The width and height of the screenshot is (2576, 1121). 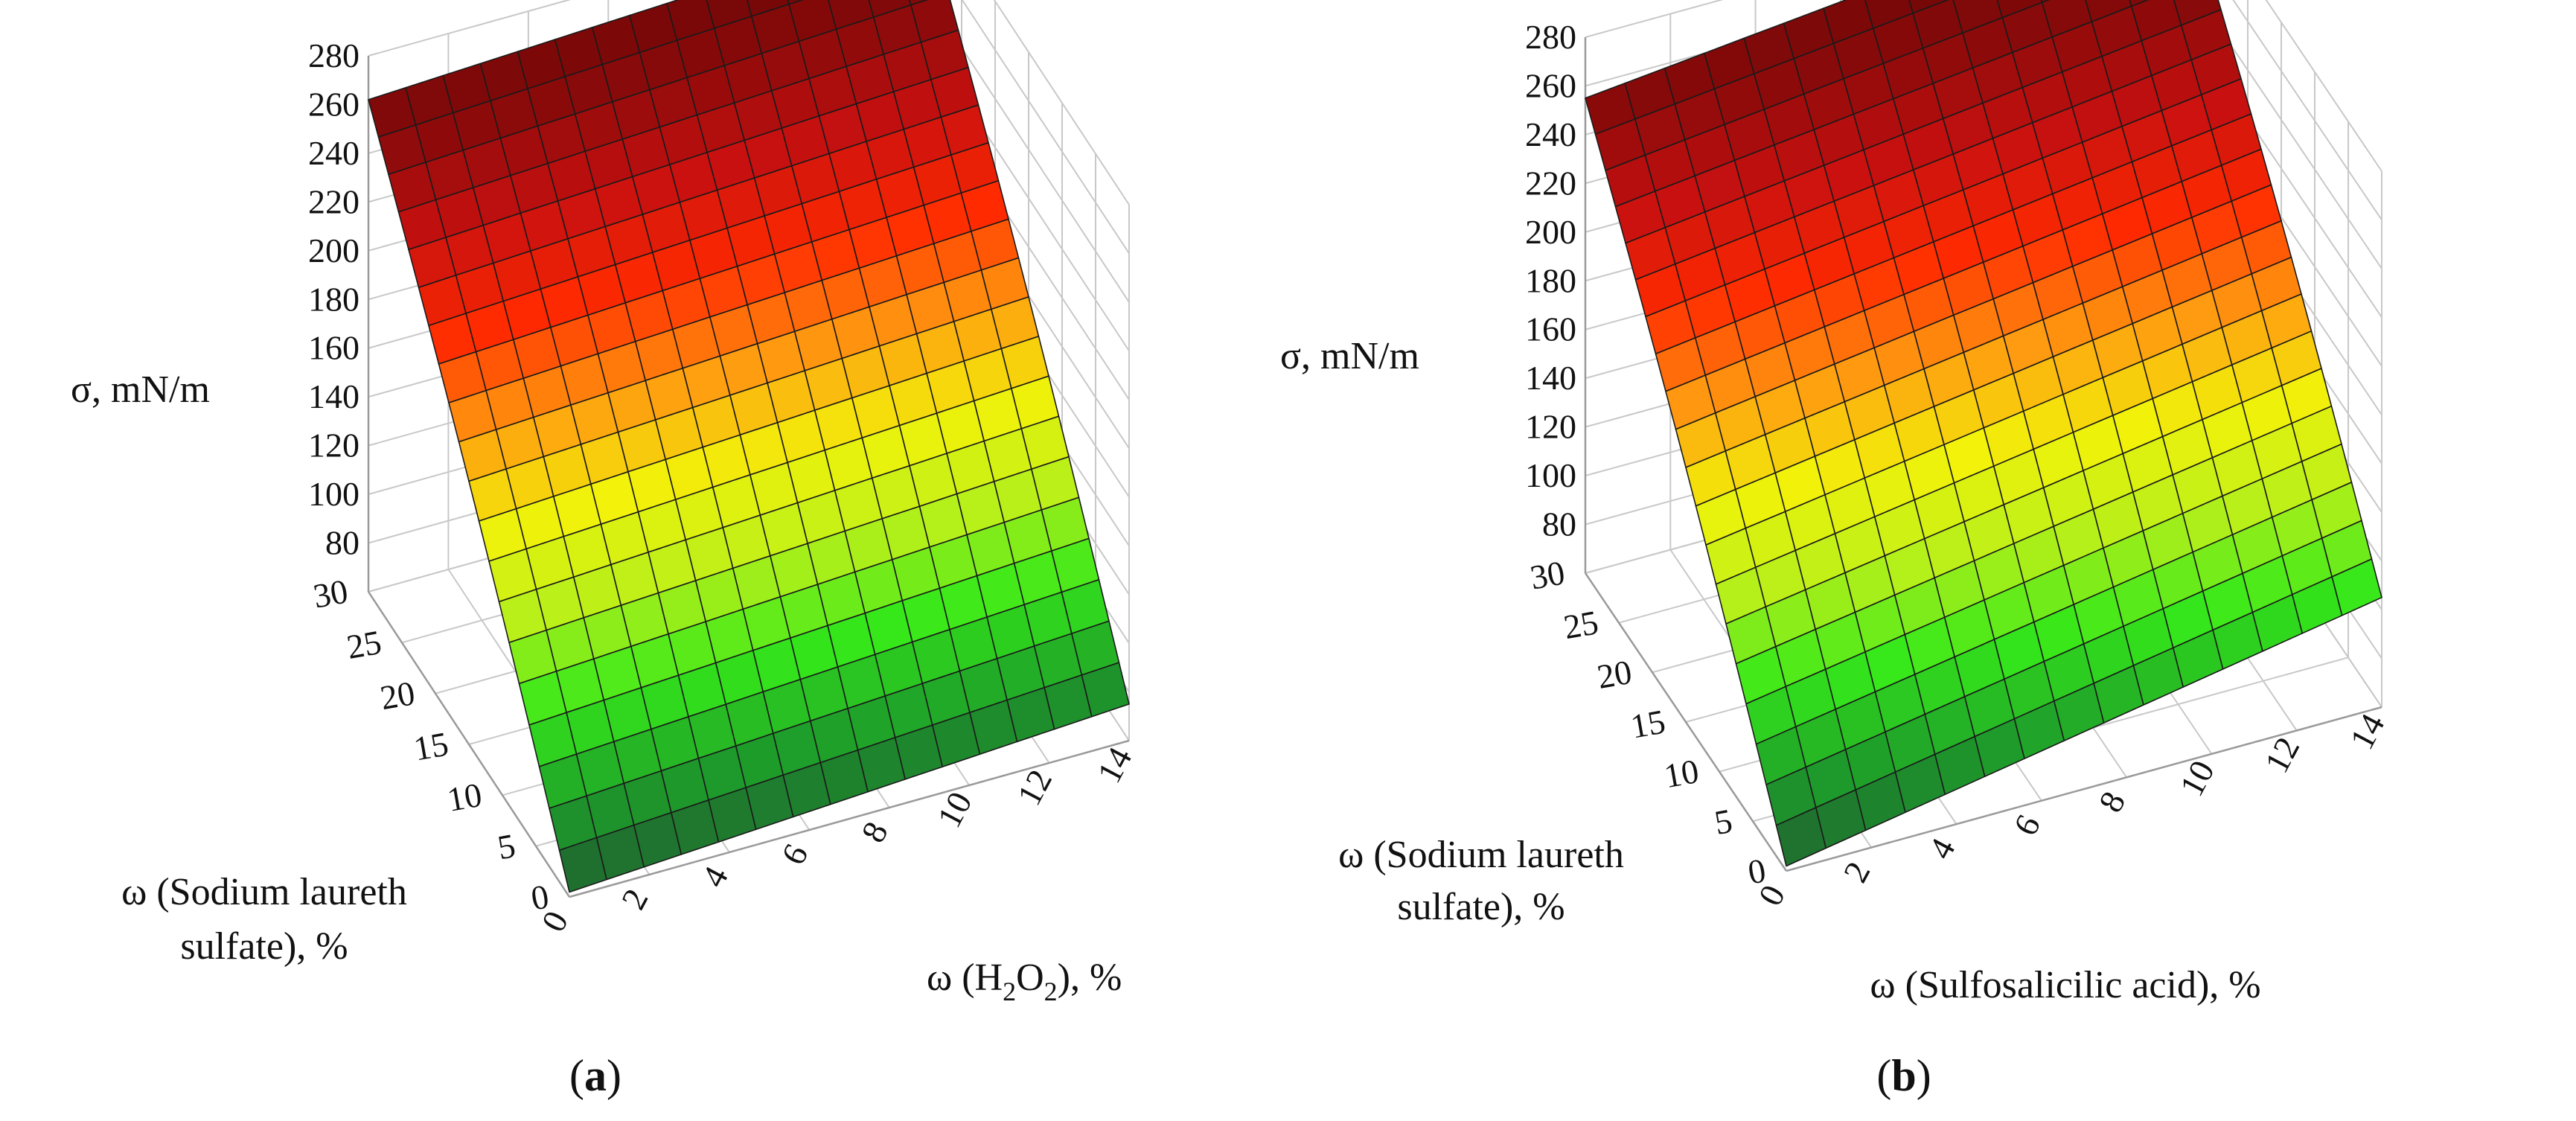 What do you see at coordinates (1350, 356) in the screenshot?
I see `panel-b-z-axis-title: σ, mN/m` at bounding box center [1350, 356].